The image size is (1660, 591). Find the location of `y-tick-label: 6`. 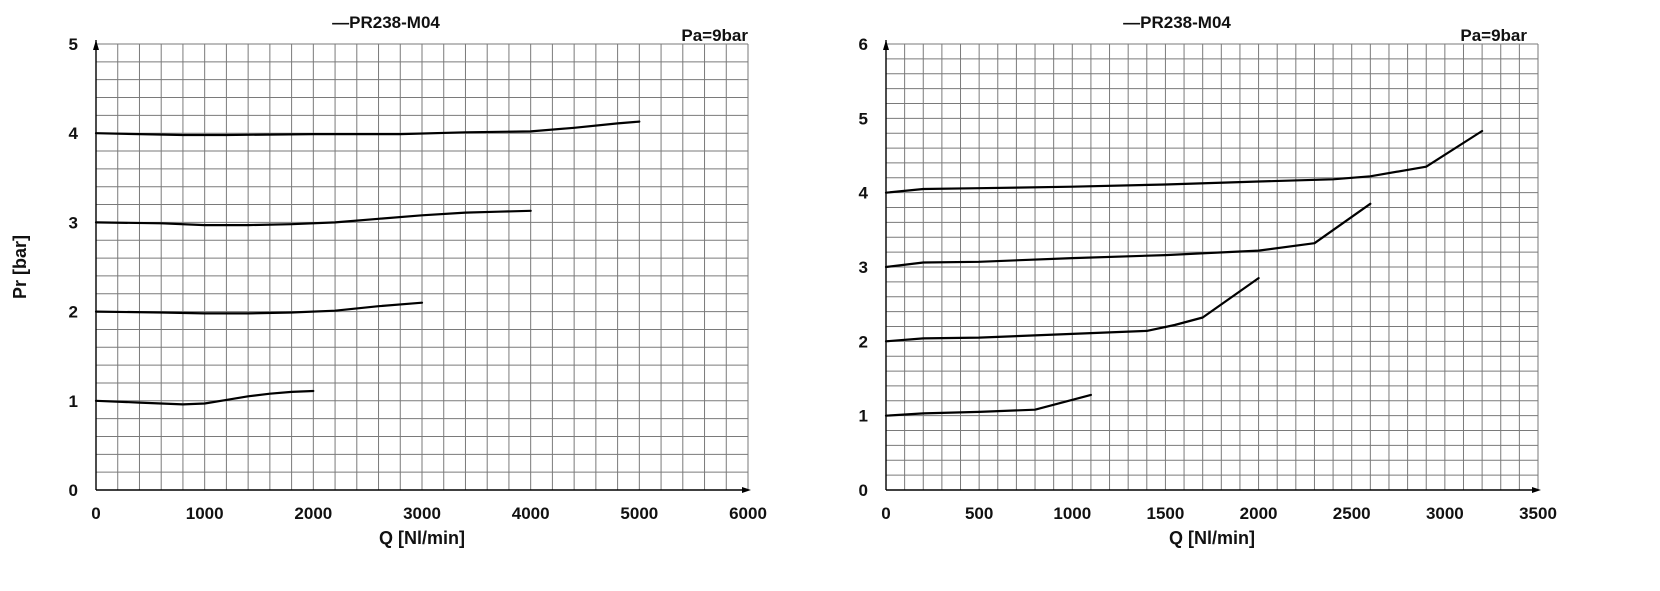

y-tick-label: 6 is located at coordinates (863, 44).